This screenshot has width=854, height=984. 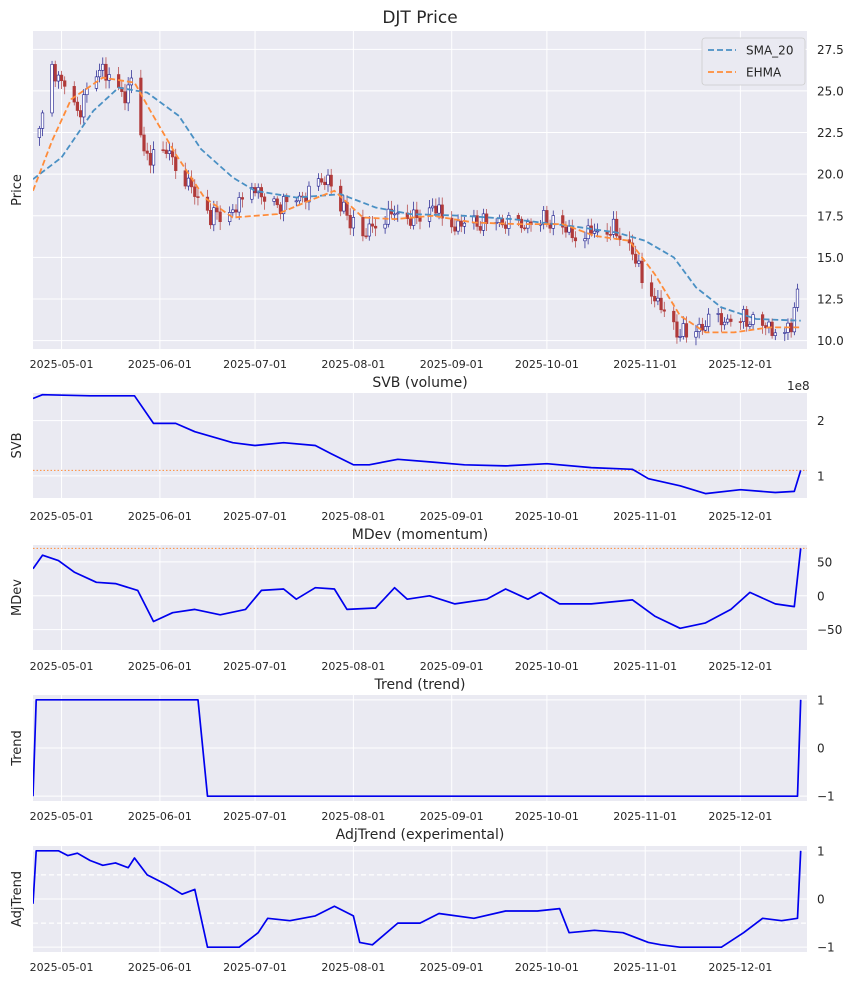 What do you see at coordinates (830, 216) in the screenshot?
I see `price-y-tick-label: 17.5` at bounding box center [830, 216].